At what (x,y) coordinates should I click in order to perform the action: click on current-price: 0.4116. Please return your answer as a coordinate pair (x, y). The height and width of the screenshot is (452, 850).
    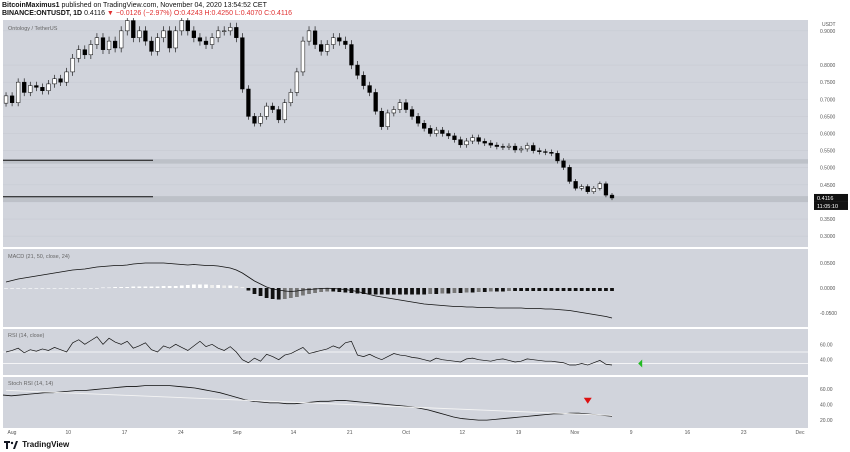
    Looking at the image, I should click on (94, 13).